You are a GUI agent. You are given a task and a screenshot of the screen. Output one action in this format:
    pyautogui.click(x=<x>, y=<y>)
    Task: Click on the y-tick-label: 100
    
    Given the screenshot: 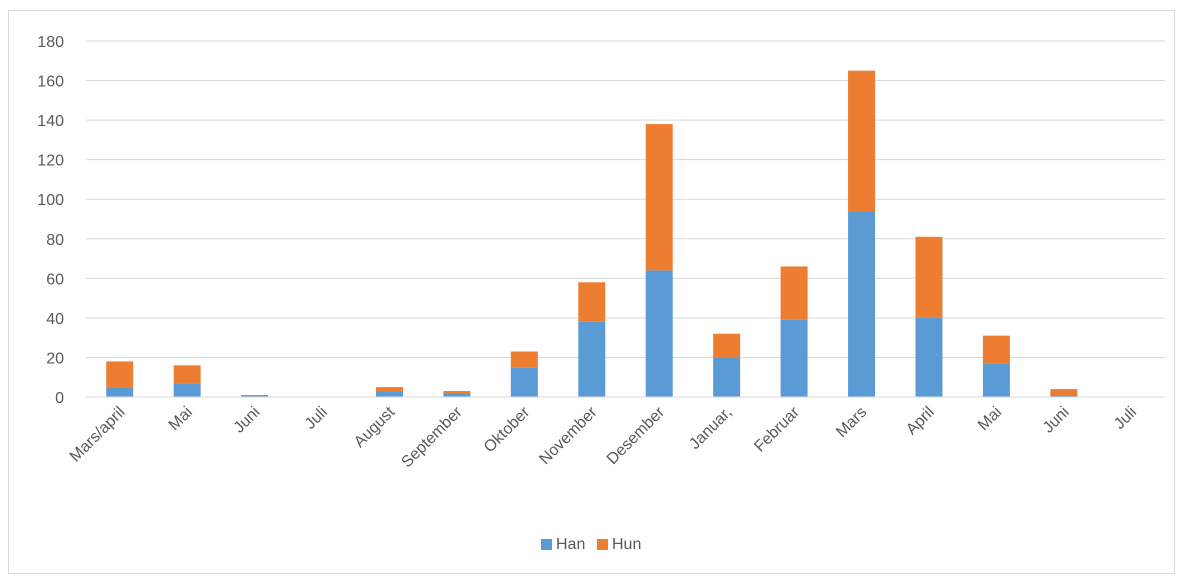 What is the action you would take?
    pyautogui.click(x=50, y=200)
    